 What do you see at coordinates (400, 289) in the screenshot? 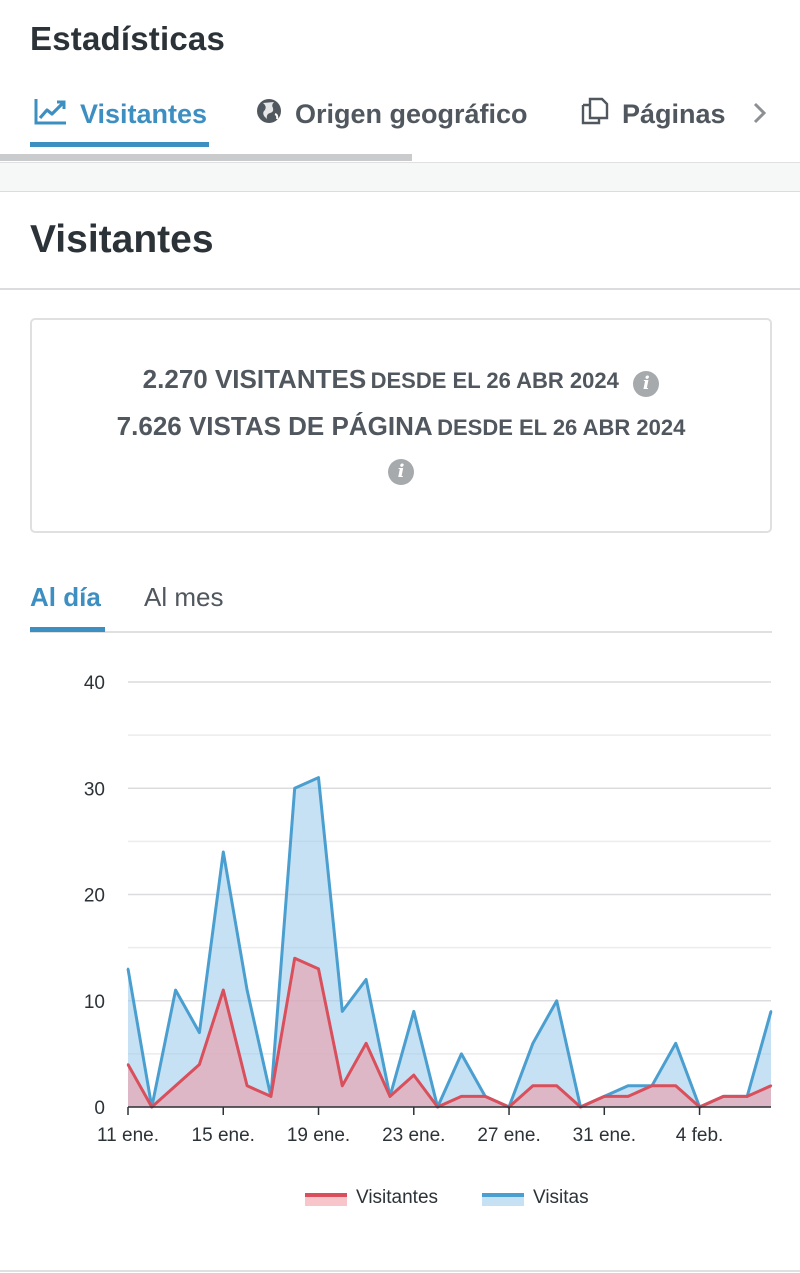
I see `section-divider` at bounding box center [400, 289].